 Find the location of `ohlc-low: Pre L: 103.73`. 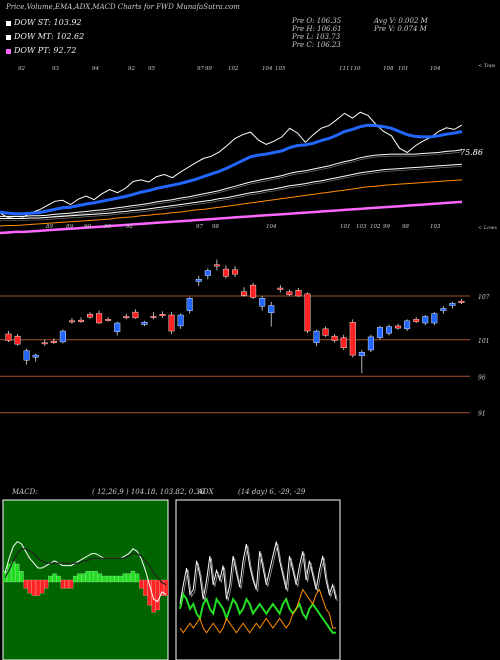

ohlc-low: Pre L: 103.73 is located at coordinates (316, 37).